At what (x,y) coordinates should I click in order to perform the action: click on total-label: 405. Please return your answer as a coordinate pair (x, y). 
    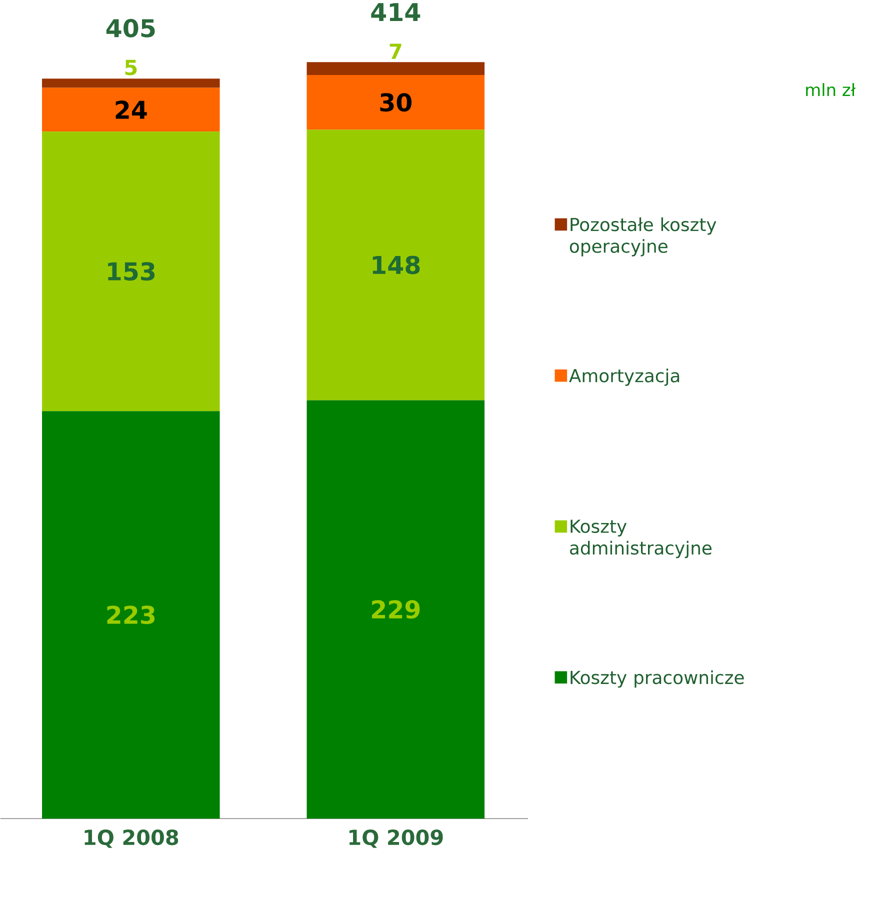
    Looking at the image, I should click on (130, 28).